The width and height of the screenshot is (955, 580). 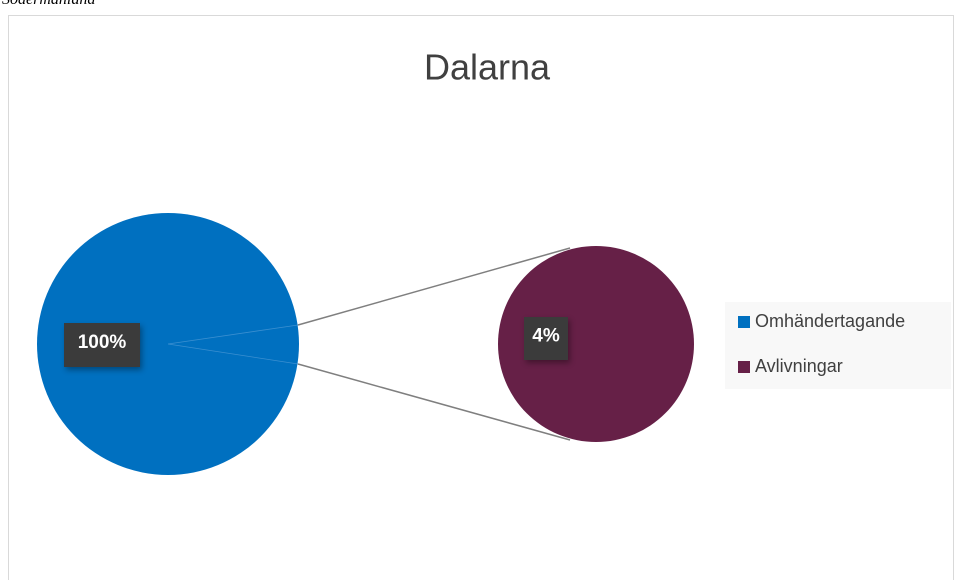 What do you see at coordinates (838, 345) in the screenshot?
I see `legend-box` at bounding box center [838, 345].